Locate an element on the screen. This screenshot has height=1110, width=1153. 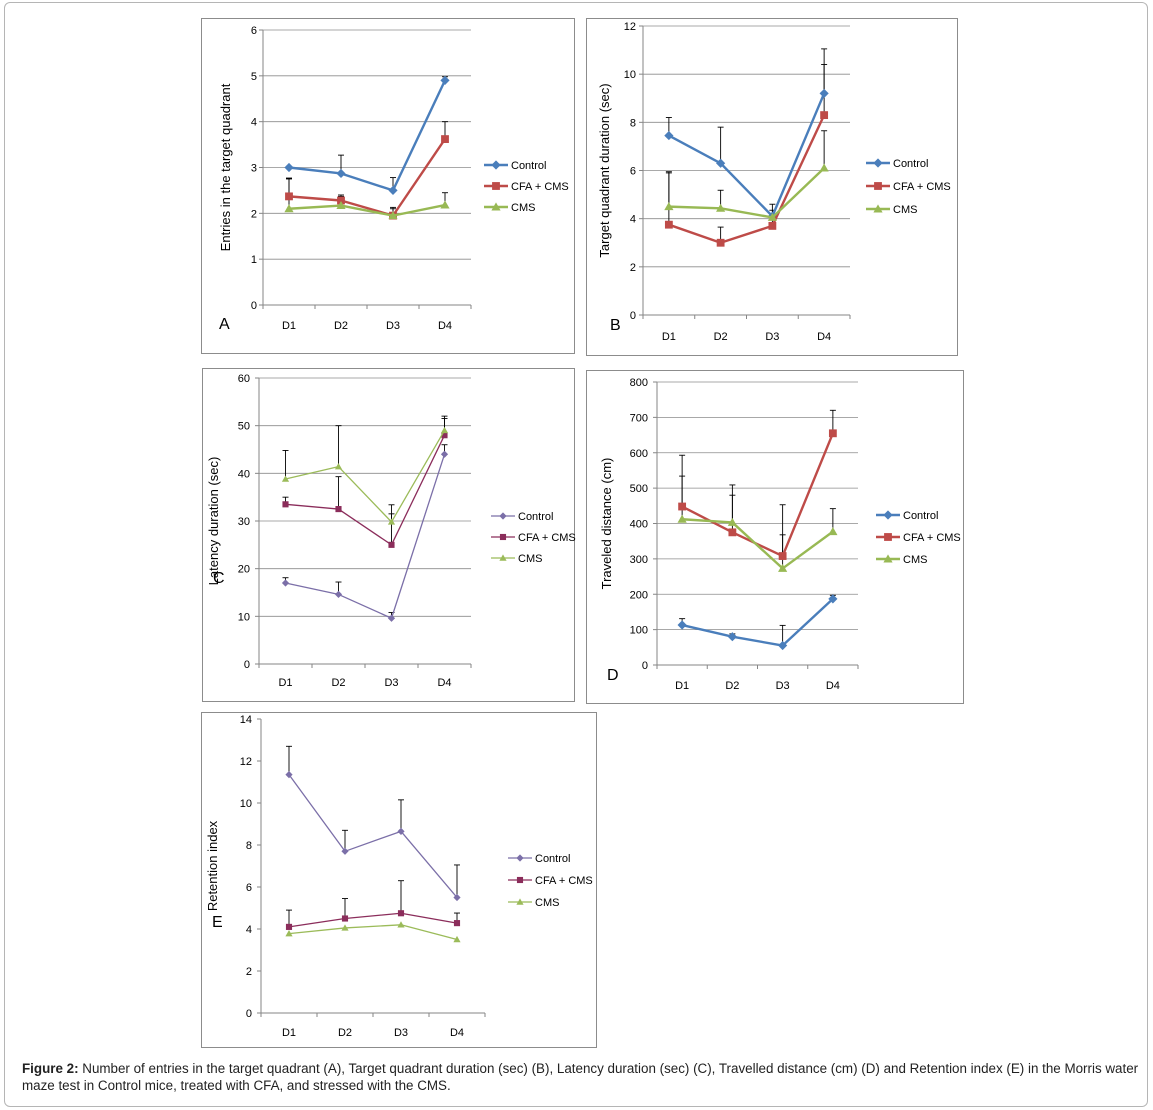
y-tick-label: 700 is located at coordinates (639, 418).